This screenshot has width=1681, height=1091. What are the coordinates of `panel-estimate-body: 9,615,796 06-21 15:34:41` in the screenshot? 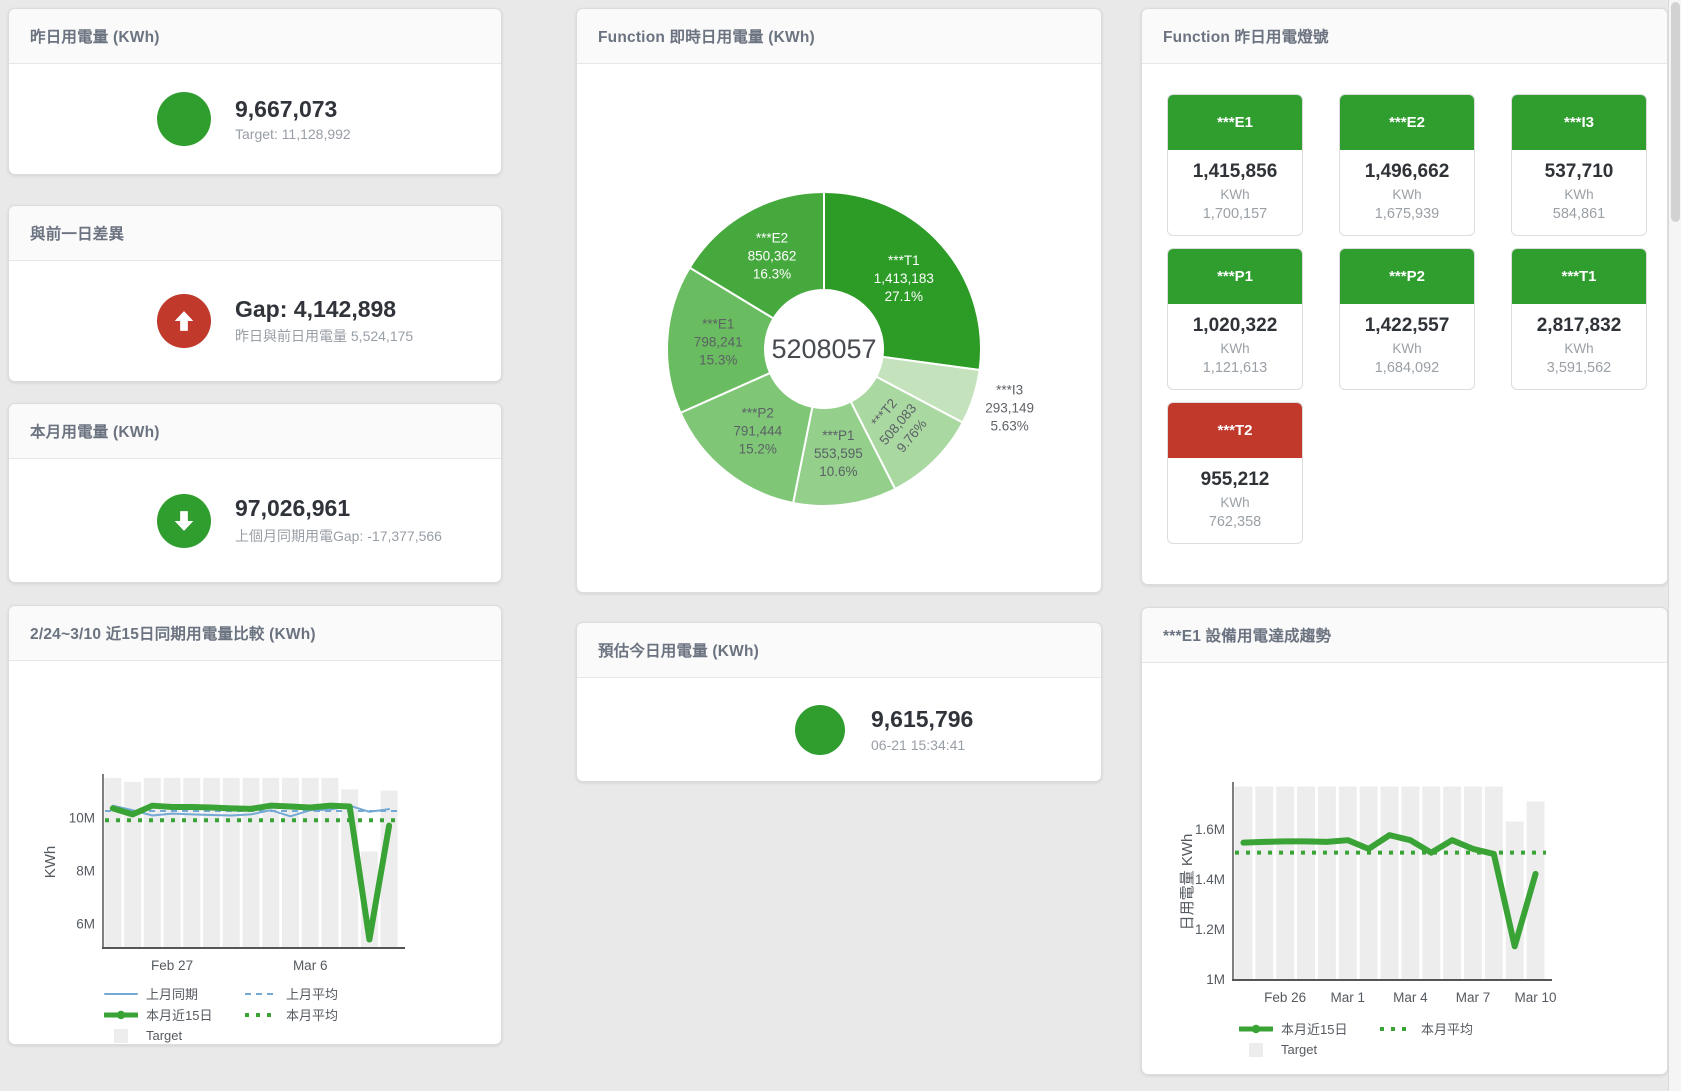 It's located at (839, 729).